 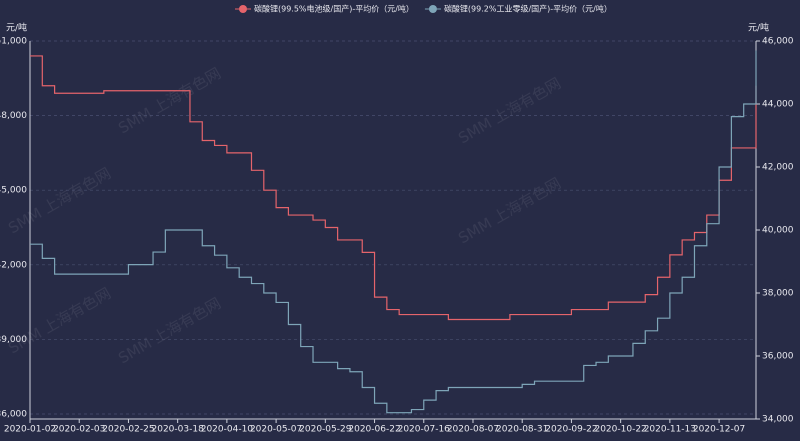 I want to click on x-tick-label: 2020-10-22, so click(x=620, y=430).